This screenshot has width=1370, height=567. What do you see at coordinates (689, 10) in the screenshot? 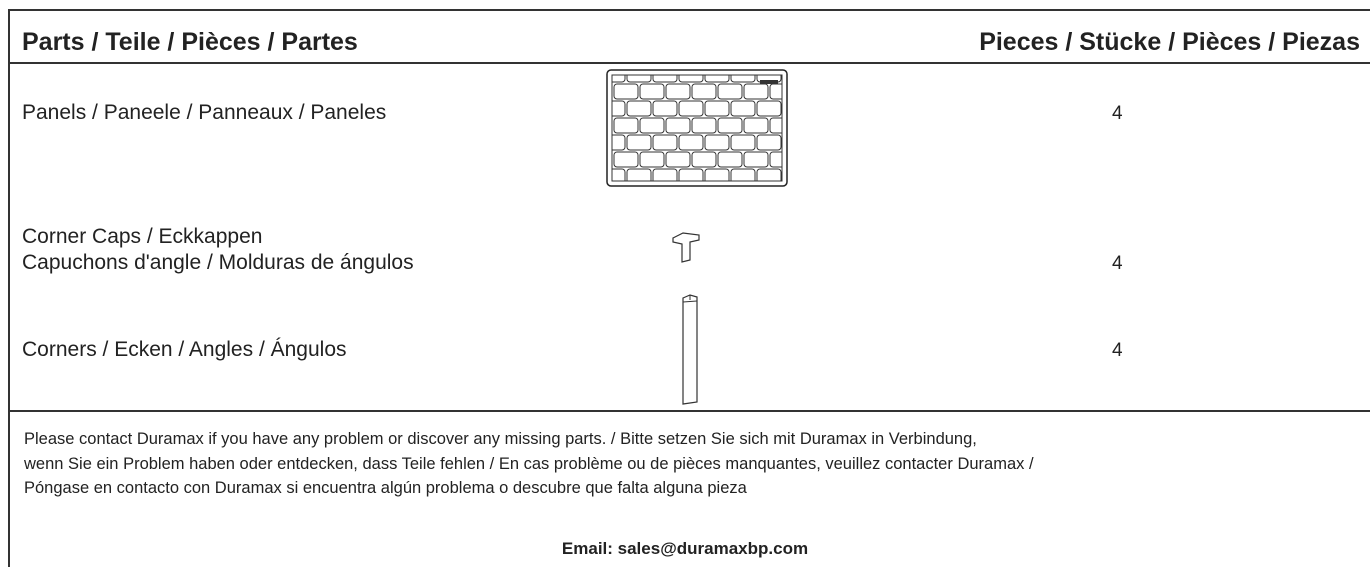
I see `border-top` at bounding box center [689, 10].